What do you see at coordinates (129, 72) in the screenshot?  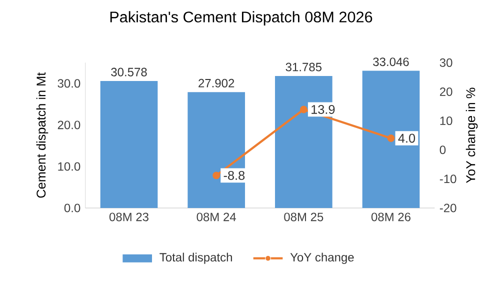 I see `data-label: 30.578` at bounding box center [129, 72].